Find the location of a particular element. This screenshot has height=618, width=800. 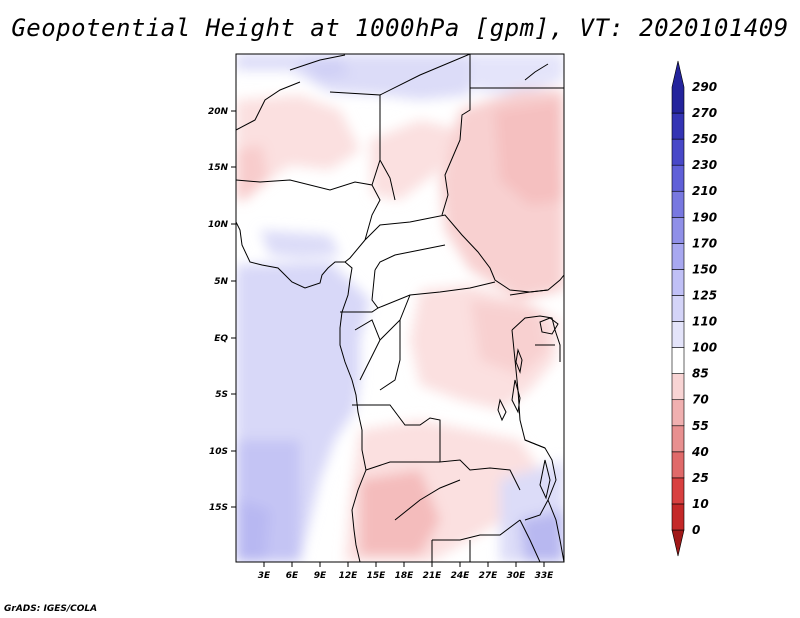

colorbar-level-label: 125 is located at coordinates (704, 295).